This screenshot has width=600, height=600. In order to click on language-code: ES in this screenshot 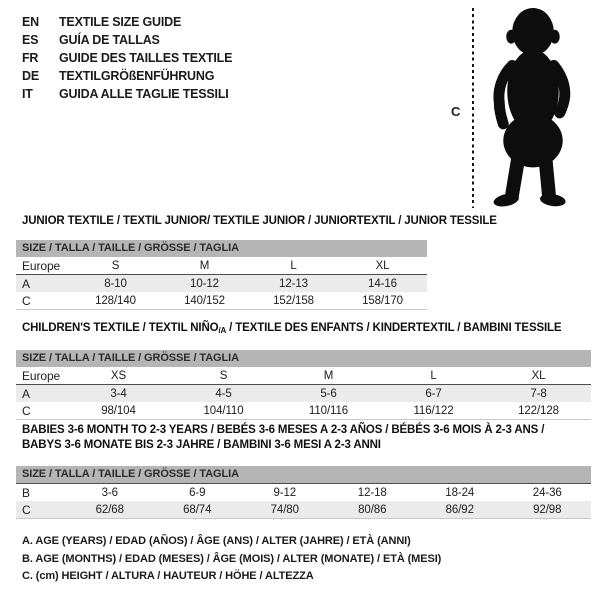, I will do `click(30, 40)`.